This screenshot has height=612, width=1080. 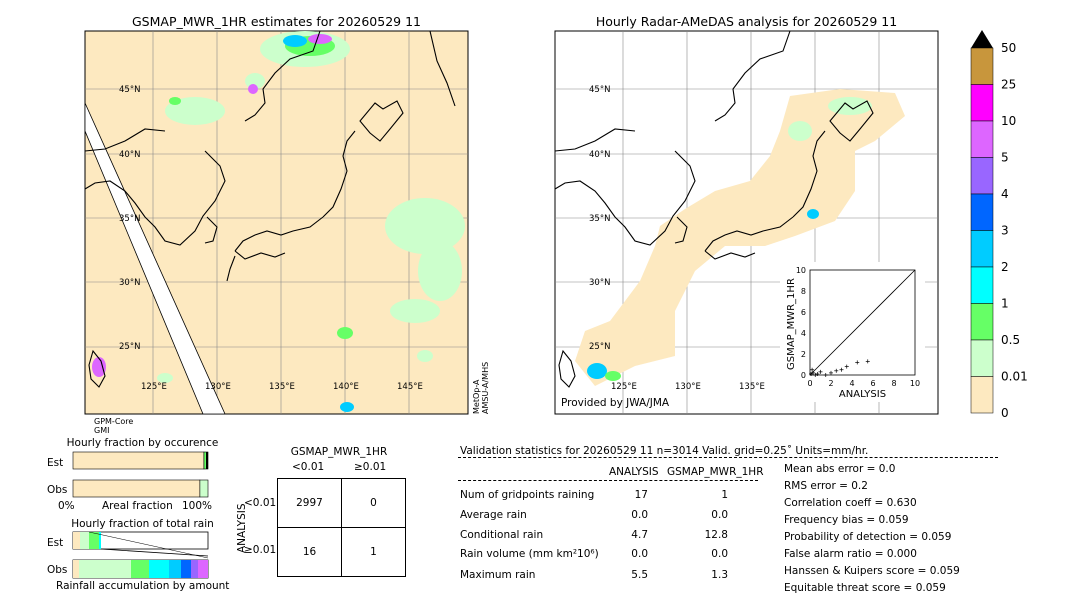 I want to click on left-map-title: GSMAP_MWR_1HR estimates for 20260529 11, so click(x=276, y=21).